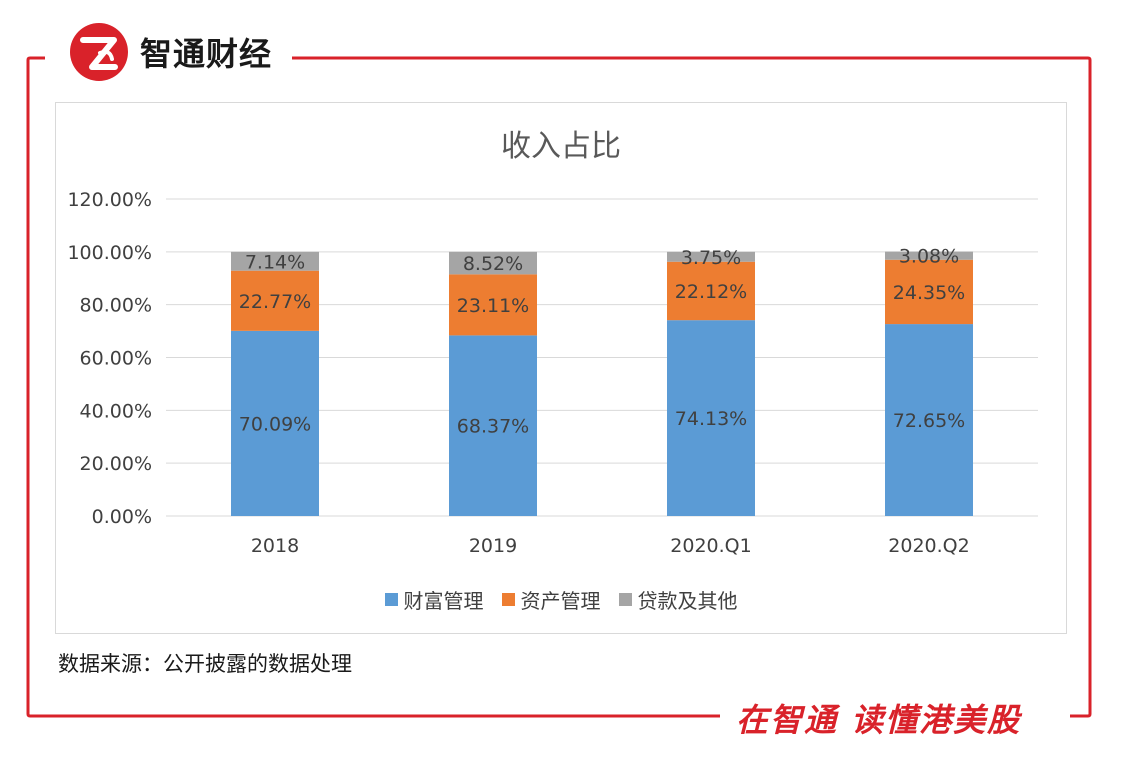  What do you see at coordinates (508, 599) in the screenshot?
I see `legend-swatch-asset` at bounding box center [508, 599].